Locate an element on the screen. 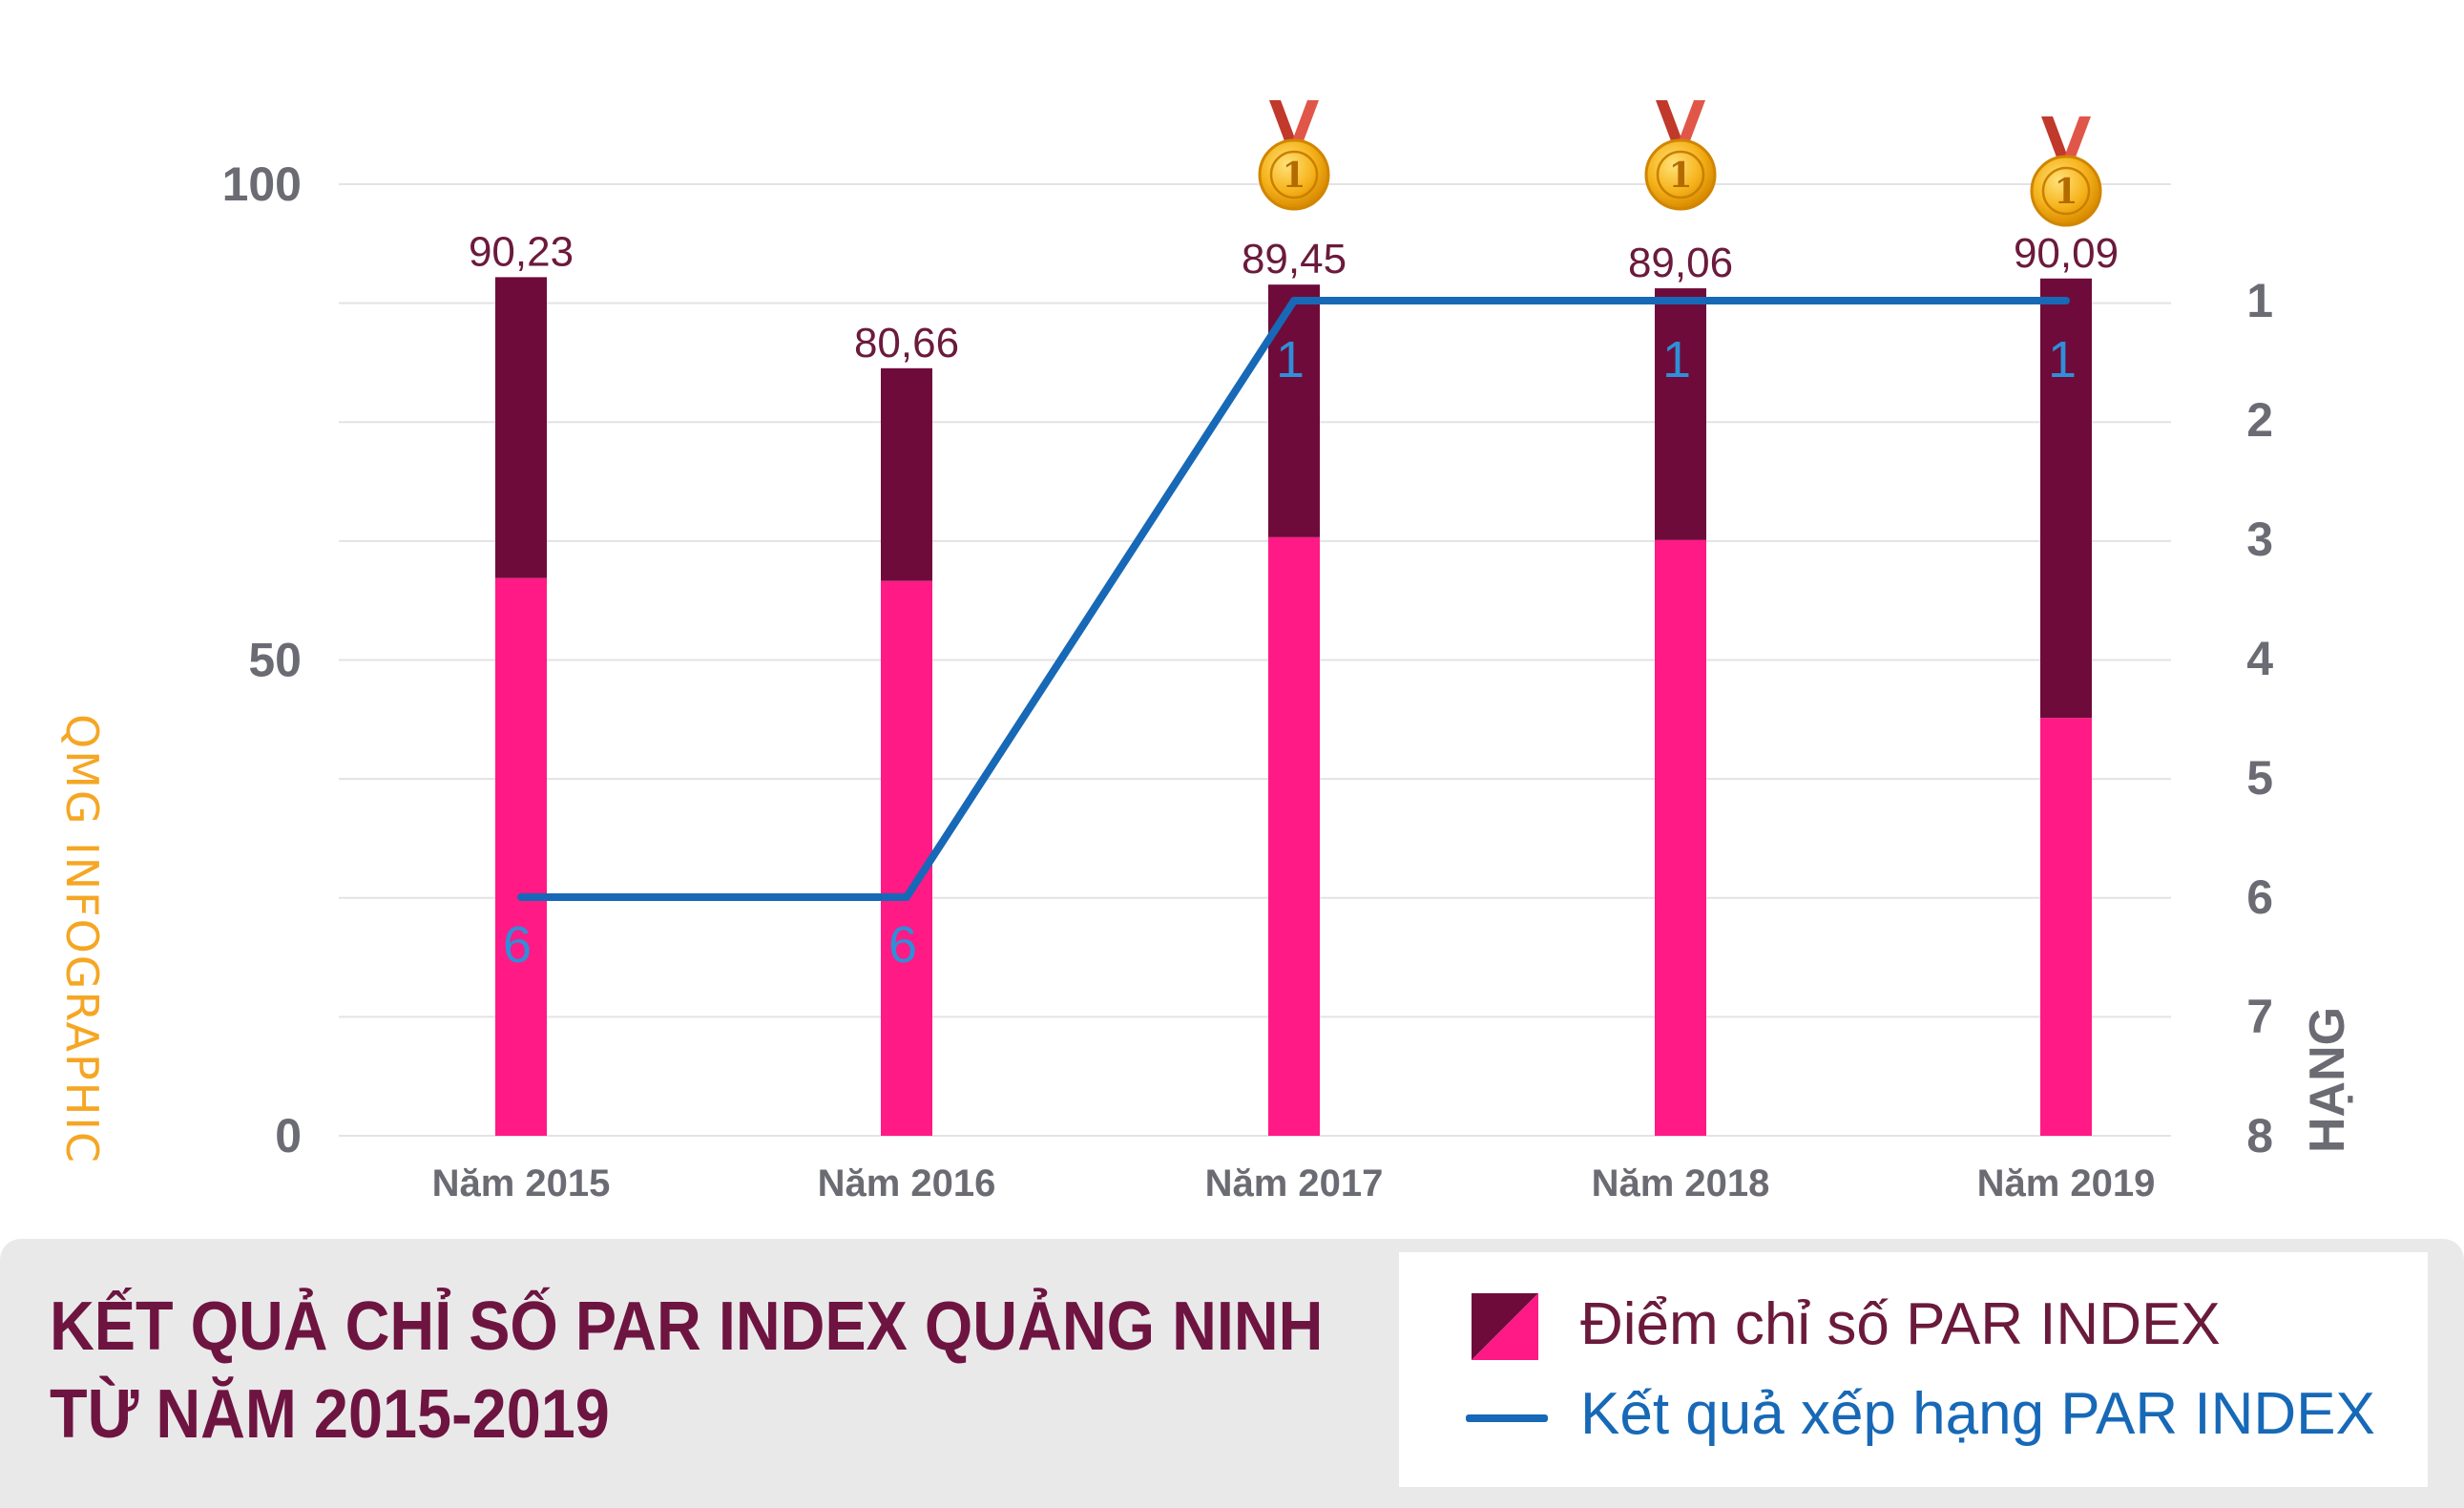 The width and height of the screenshot is (2464, 1508). x-axis-category-label: Năm 2017 is located at coordinates (1294, 1183).